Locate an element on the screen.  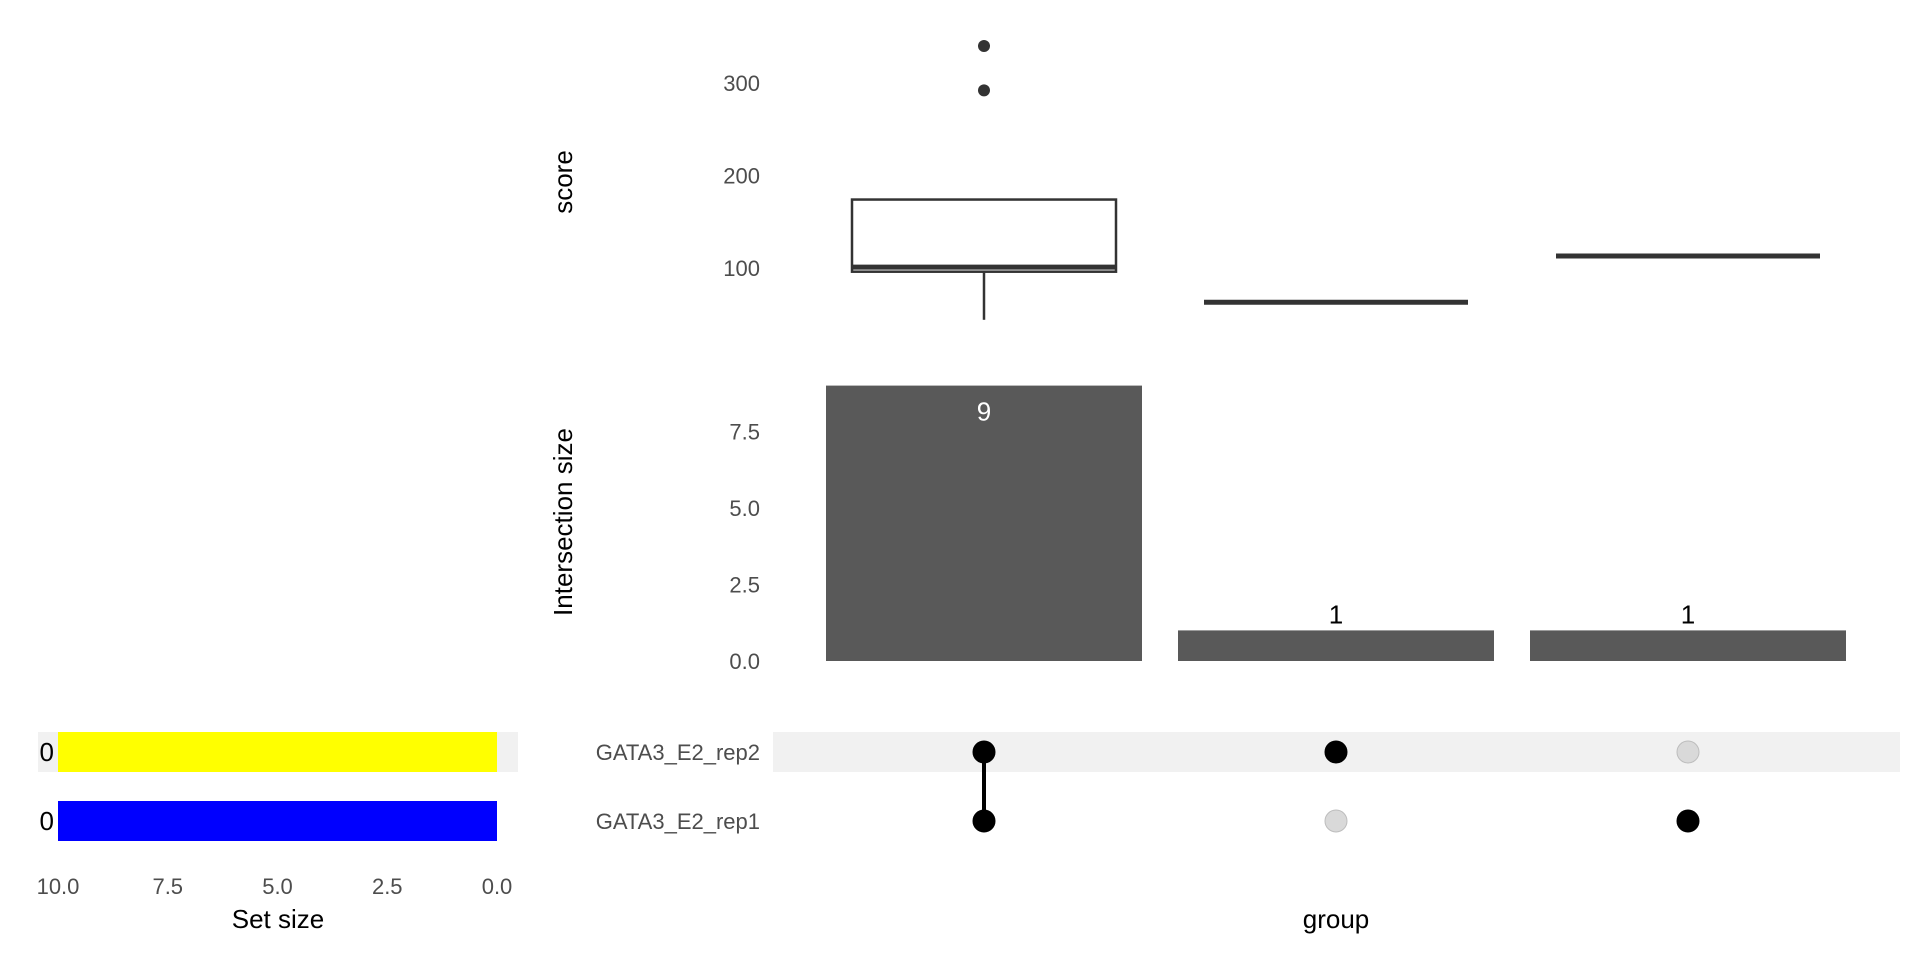
score-tick-label: 300 is located at coordinates (741, 83).